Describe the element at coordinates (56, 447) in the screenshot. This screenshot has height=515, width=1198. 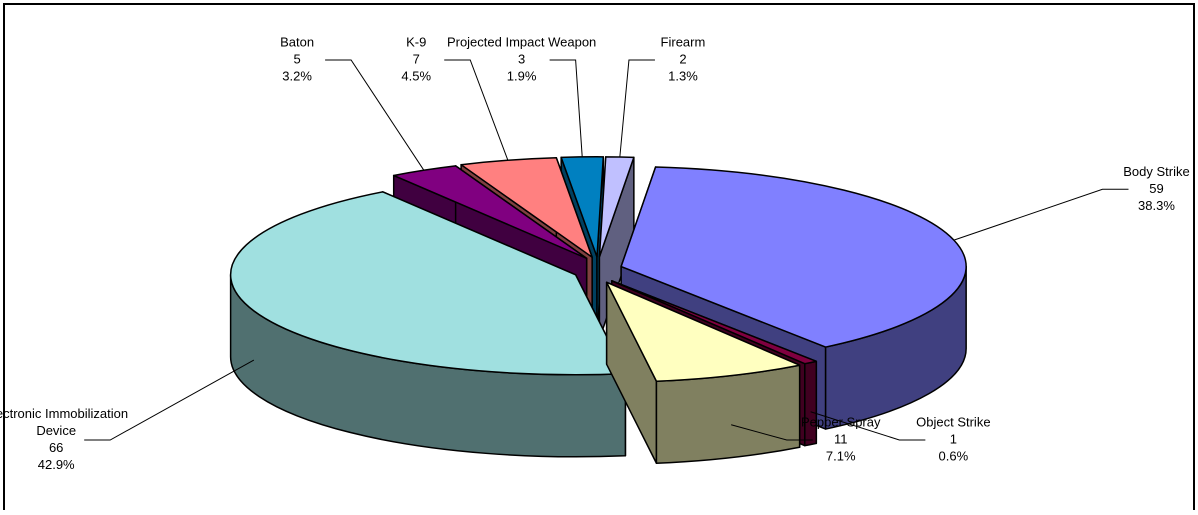
I see `value-label: 66` at that location.